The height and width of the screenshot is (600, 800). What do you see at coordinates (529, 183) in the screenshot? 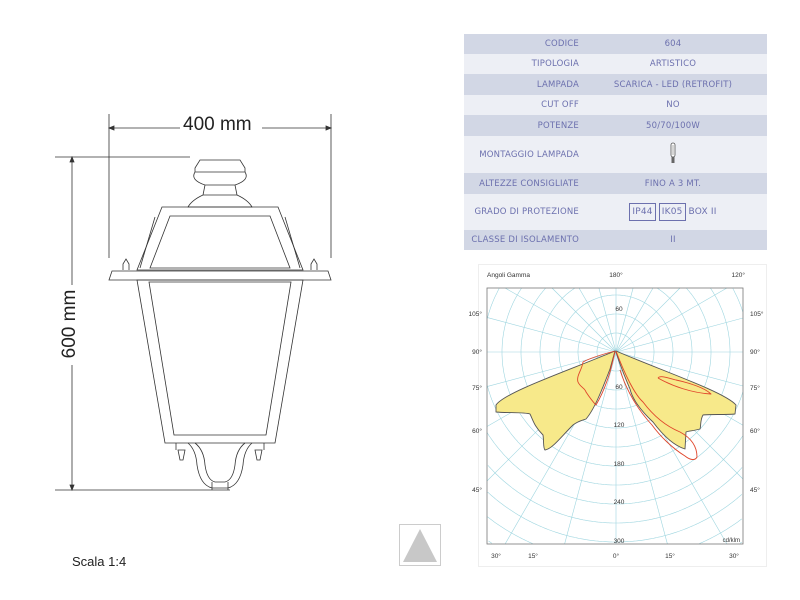
I see `row-label: ALTEZZE CONSIGLIATE` at bounding box center [529, 183].